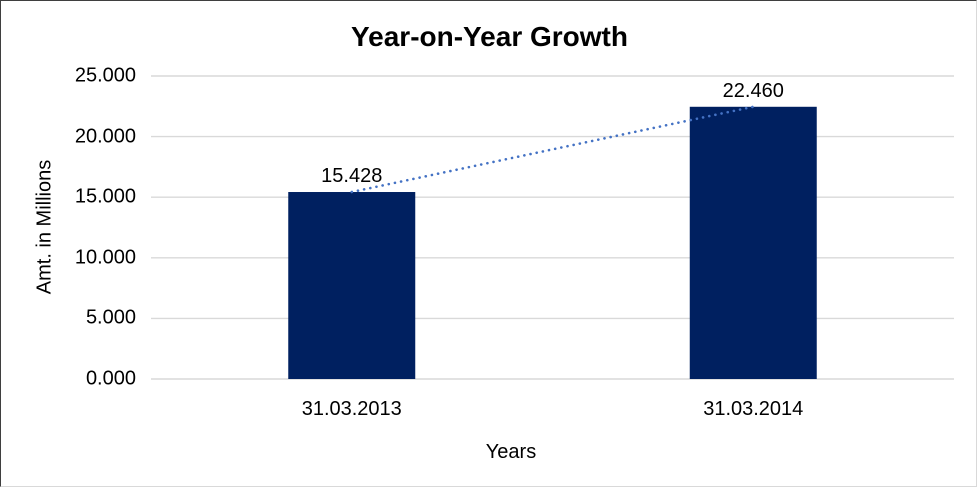 This screenshot has height=487, width=977. Describe the element at coordinates (753, 90) in the screenshot. I see `data-label: 22.460` at that location.